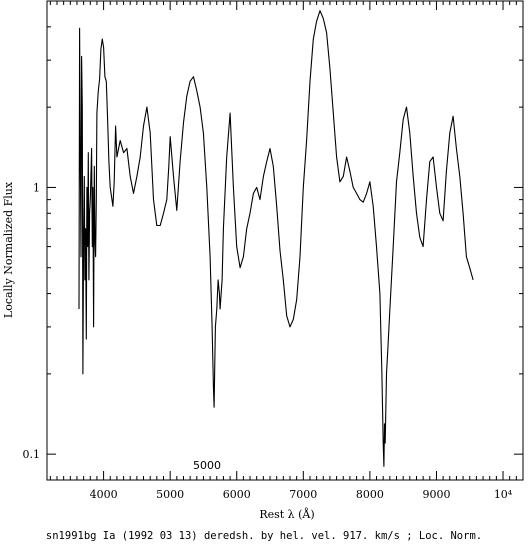 This screenshot has height=544, width=529. What do you see at coordinates (237, 494) in the screenshot?
I see `x-tick-label: 6000` at bounding box center [237, 494].